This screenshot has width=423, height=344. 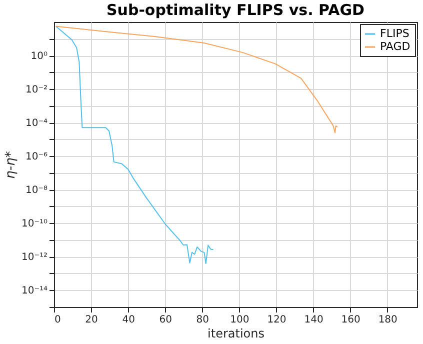 What do you see at coordinates (36, 124) in the screenshot?
I see `y-tick-label: 10⁻⁴` at bounding box center [36, 124].